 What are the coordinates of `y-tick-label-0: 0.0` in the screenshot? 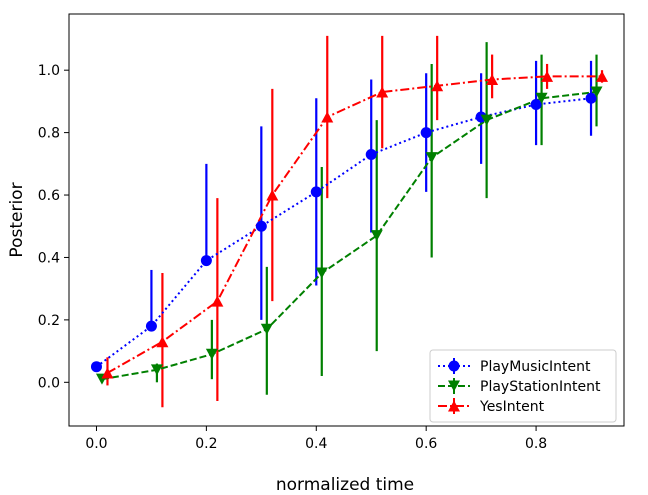 It's located at (49, 383).